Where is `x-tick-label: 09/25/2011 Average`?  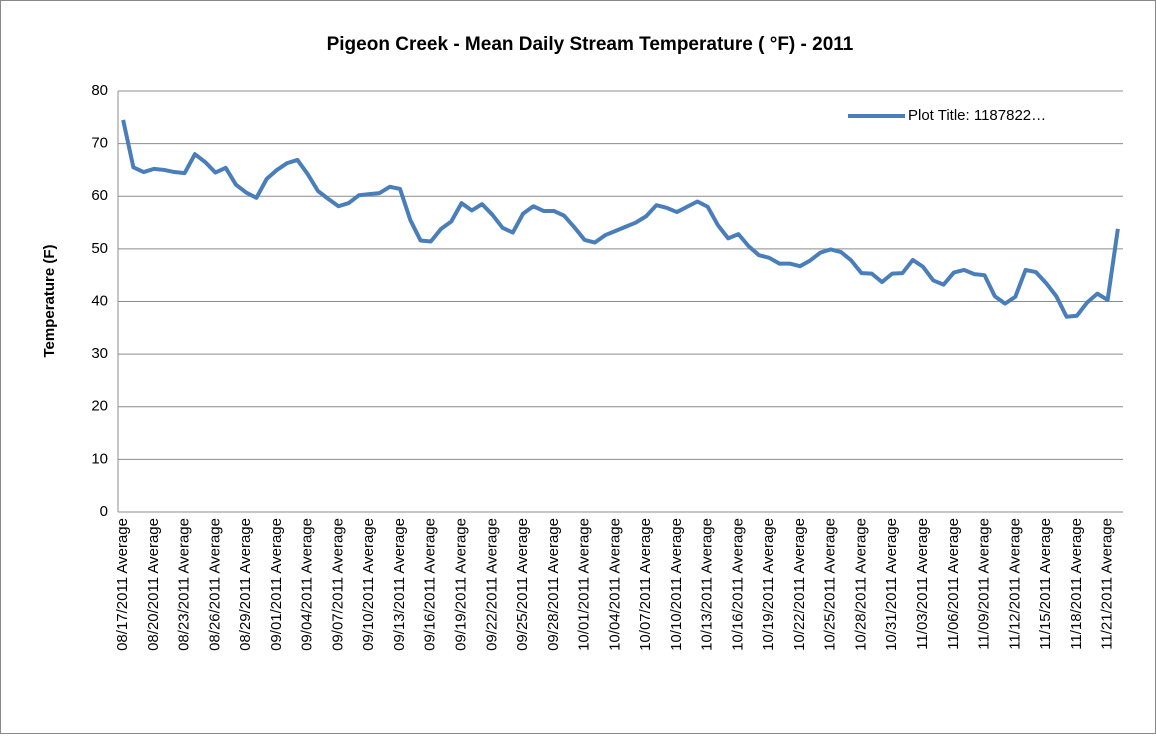 x-tick-label: 09/25/2011 Average is located at coordinates (522, 584).